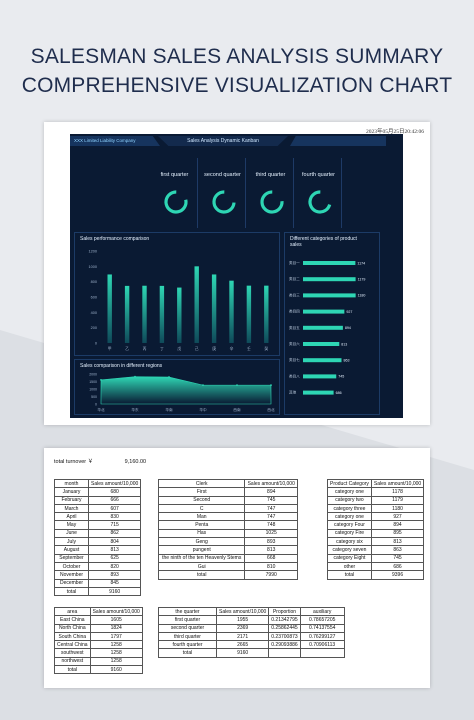 This screenshot has width=474, height=720. What do you see at coordinates (71, 525) in the screenshot?
I see `table-cell: May` at bounding box center [71, 525].